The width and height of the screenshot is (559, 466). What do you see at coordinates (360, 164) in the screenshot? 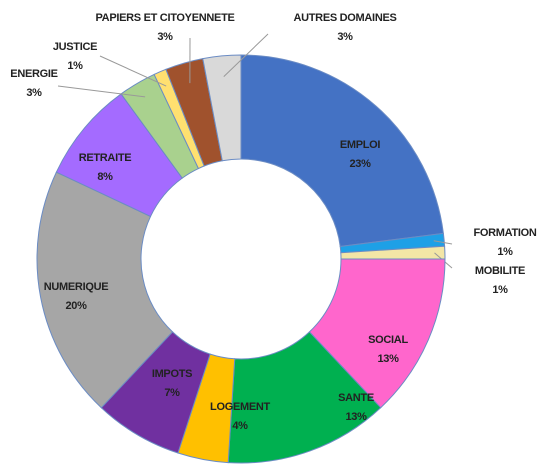
I see `value-label: 23%` at bounding box center [360, 164].